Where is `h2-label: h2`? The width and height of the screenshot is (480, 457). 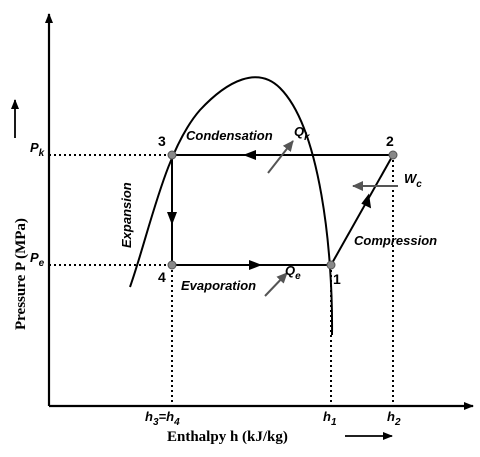 h2-label: h2 is located at coordinates (394, 418).